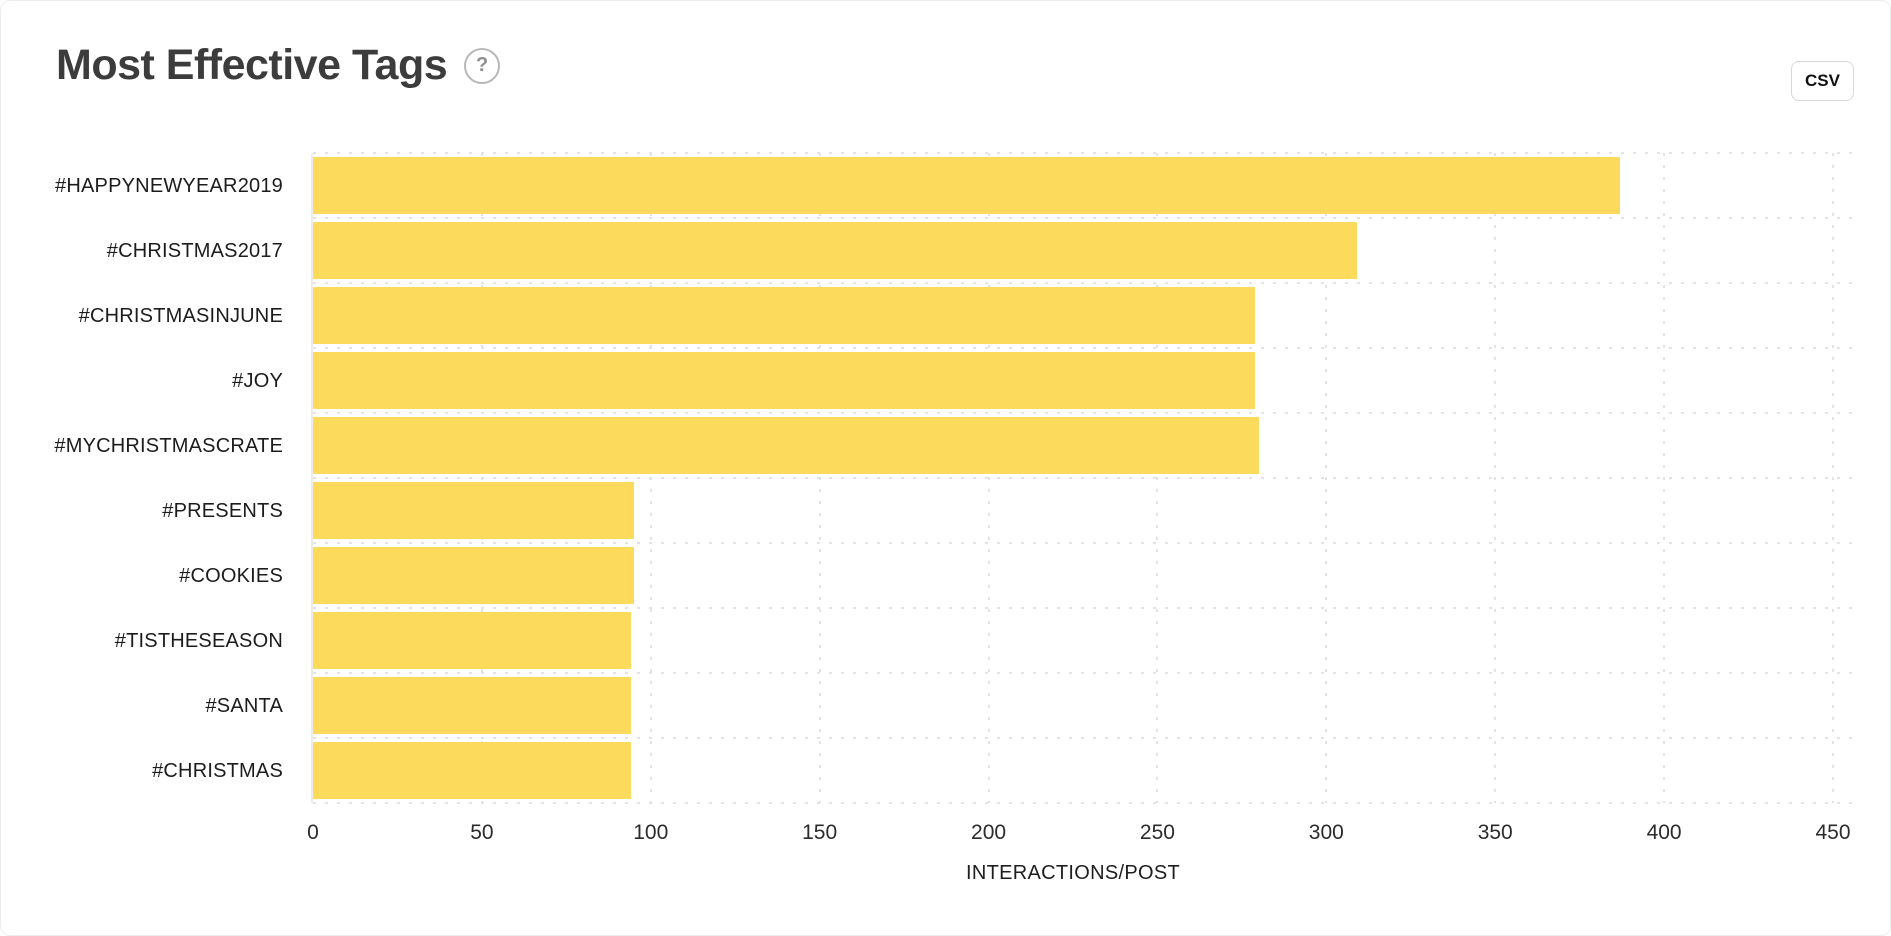 The width and height of the screenshot is (1891, 936). What do you see at coordinates (784, 380) in the screenshot?
I see `bar-joy` at bounding box center [784, 380].